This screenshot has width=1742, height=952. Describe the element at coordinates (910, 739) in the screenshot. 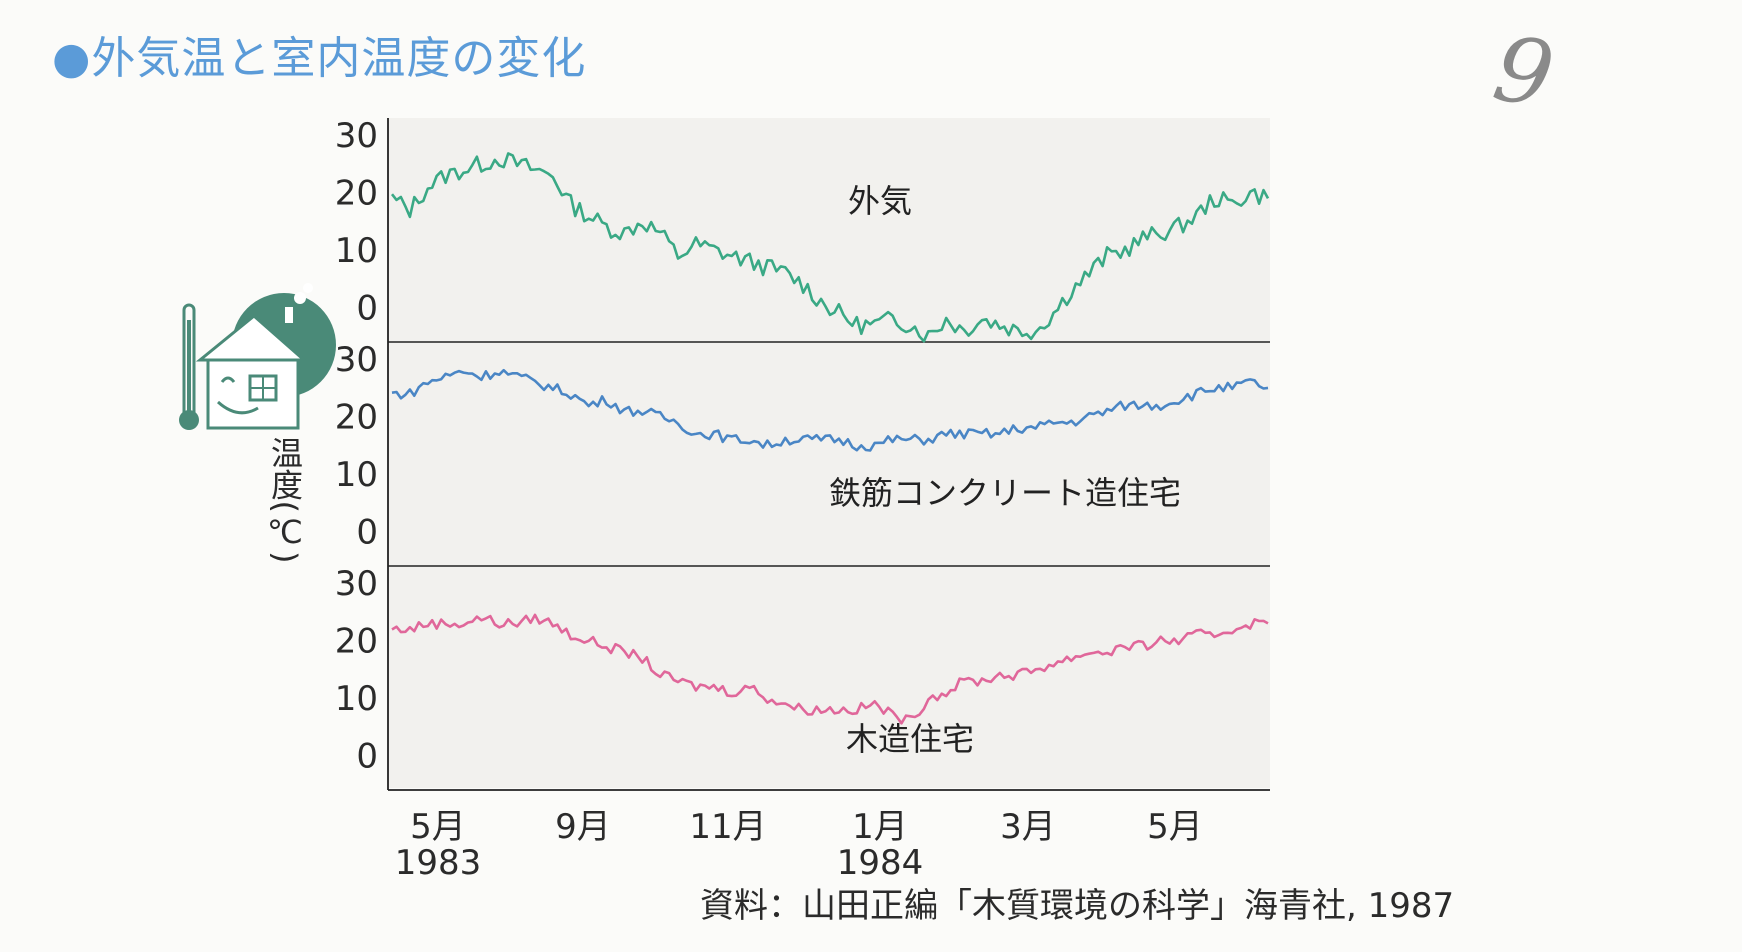

I see `series-label: 木造住宅` at that location.